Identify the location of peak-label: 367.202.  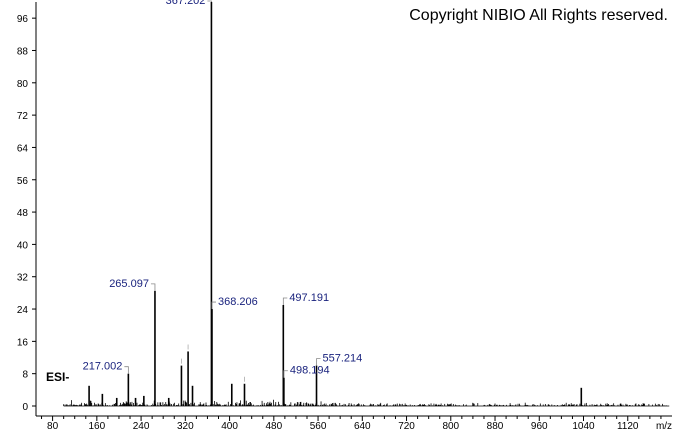
(186, 3).